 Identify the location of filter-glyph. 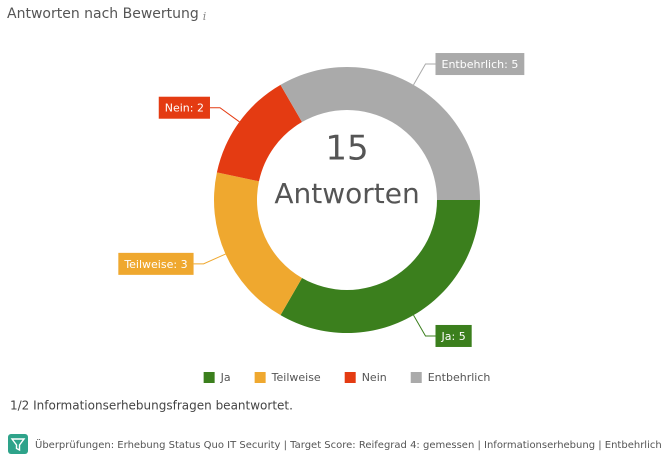
(18, 445).